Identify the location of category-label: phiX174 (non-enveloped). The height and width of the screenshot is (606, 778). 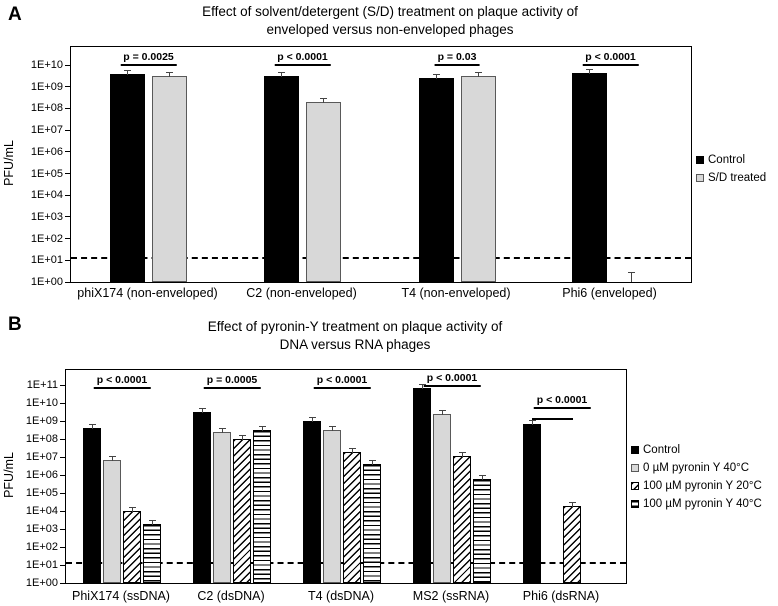
(147, 293).